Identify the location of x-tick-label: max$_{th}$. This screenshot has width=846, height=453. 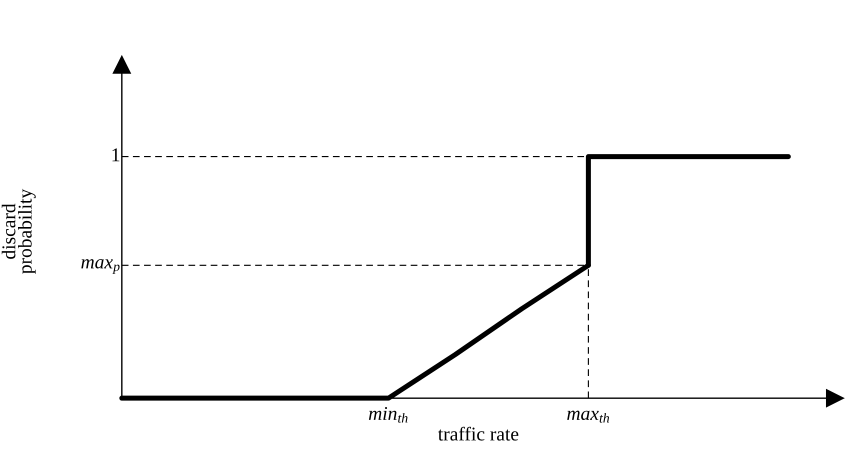
(588, 416).